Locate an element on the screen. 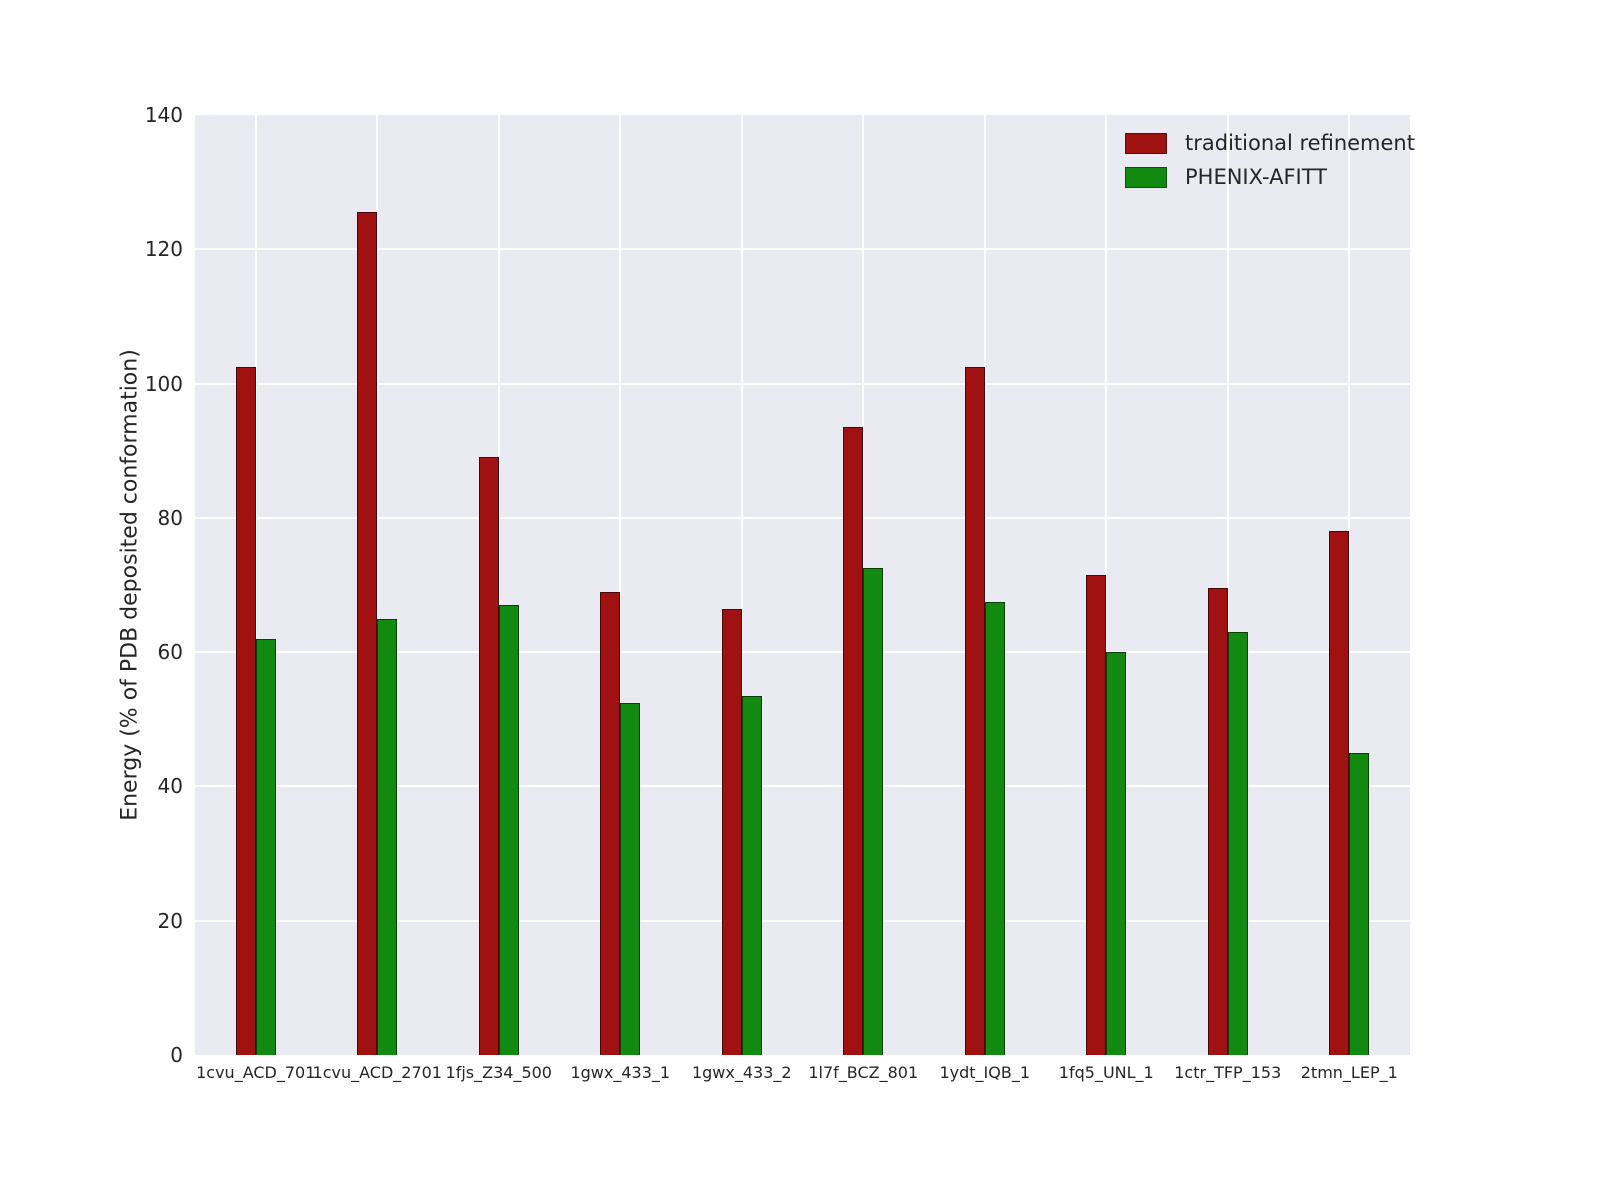 Image resolution: width=1600 pixels, height=1200 pixels. y-tick-label-100: 100 is located at coordinates (163, 383).